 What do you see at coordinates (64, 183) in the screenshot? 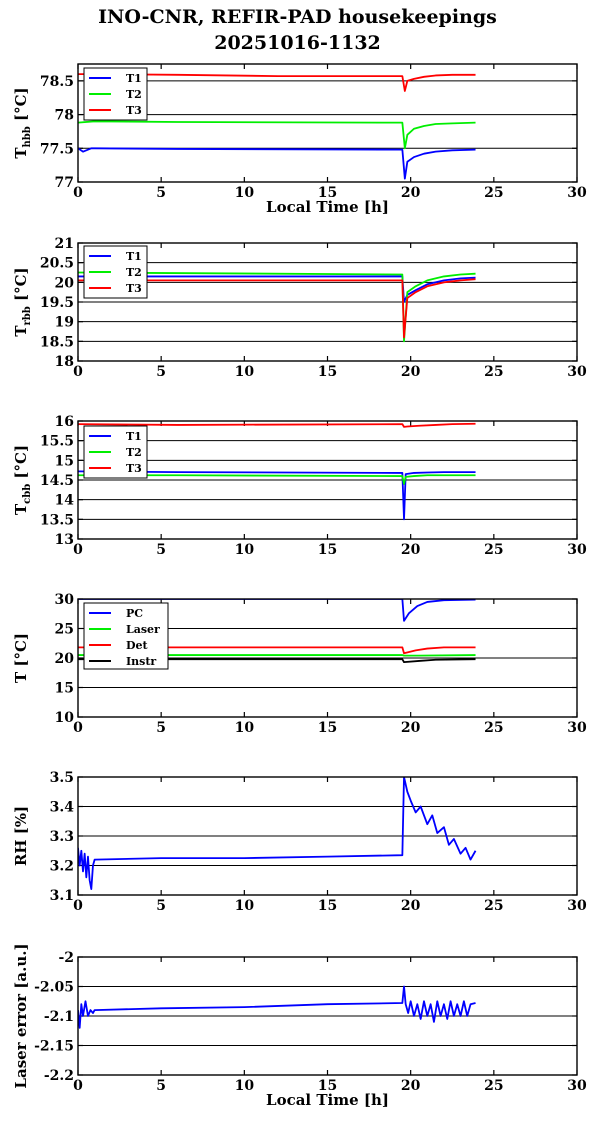
I see `y-tick-label: 77` at bounding box center [64, 183].